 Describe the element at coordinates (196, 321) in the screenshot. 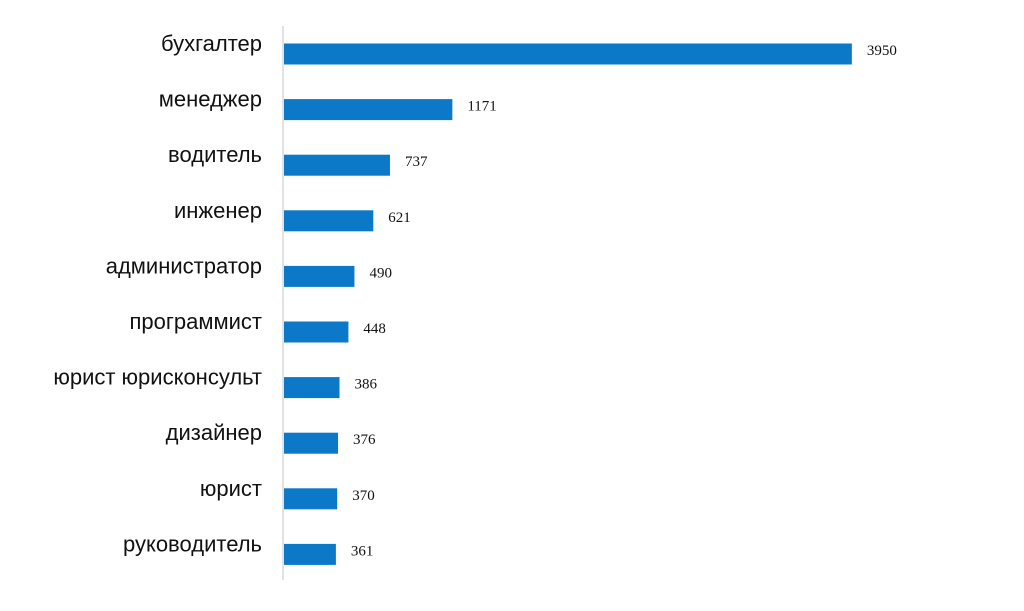

I see `category-label: программист` at that location.